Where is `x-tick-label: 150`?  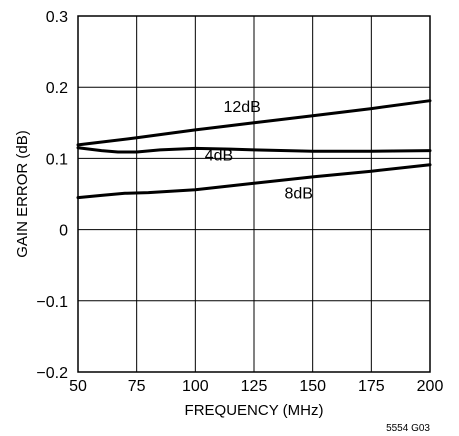 x-tick-label: 150 is located at coordinates (312, 386).